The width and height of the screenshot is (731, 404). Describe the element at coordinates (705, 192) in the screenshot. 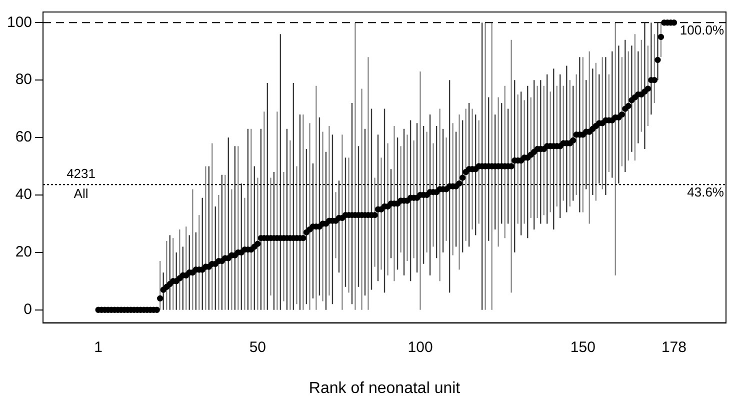

I see `ref-line-label: 43.6%` at that location.